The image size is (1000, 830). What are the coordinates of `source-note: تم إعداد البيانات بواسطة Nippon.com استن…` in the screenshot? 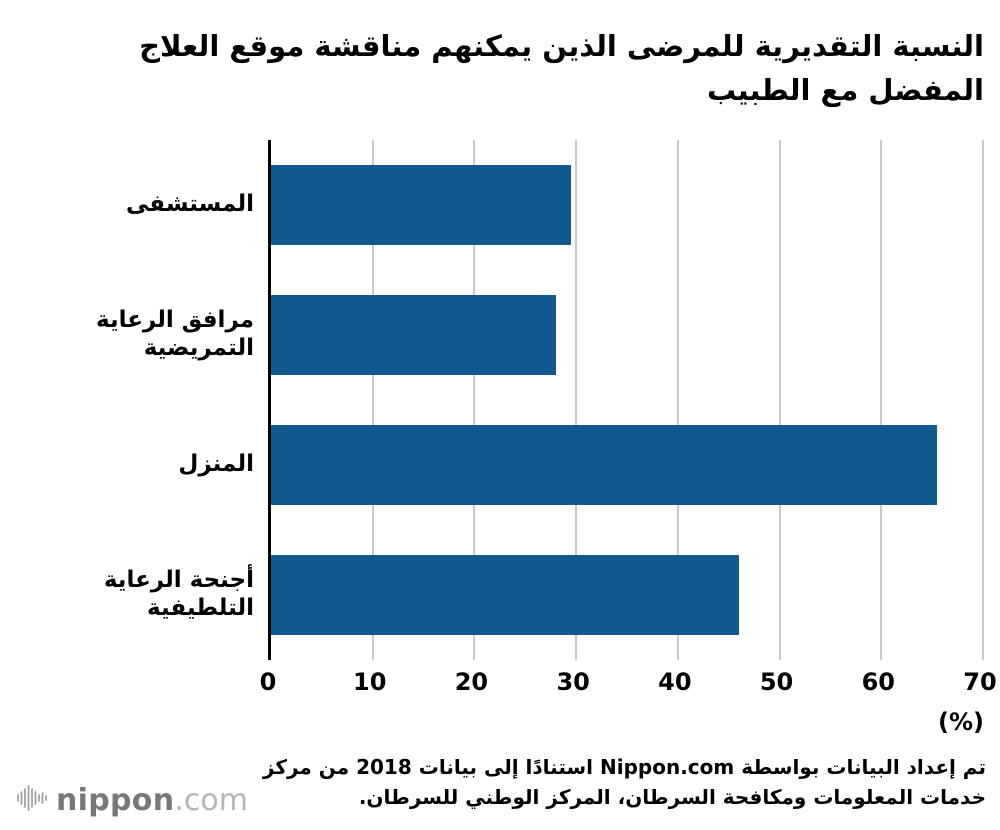 It's located at (624, 782).